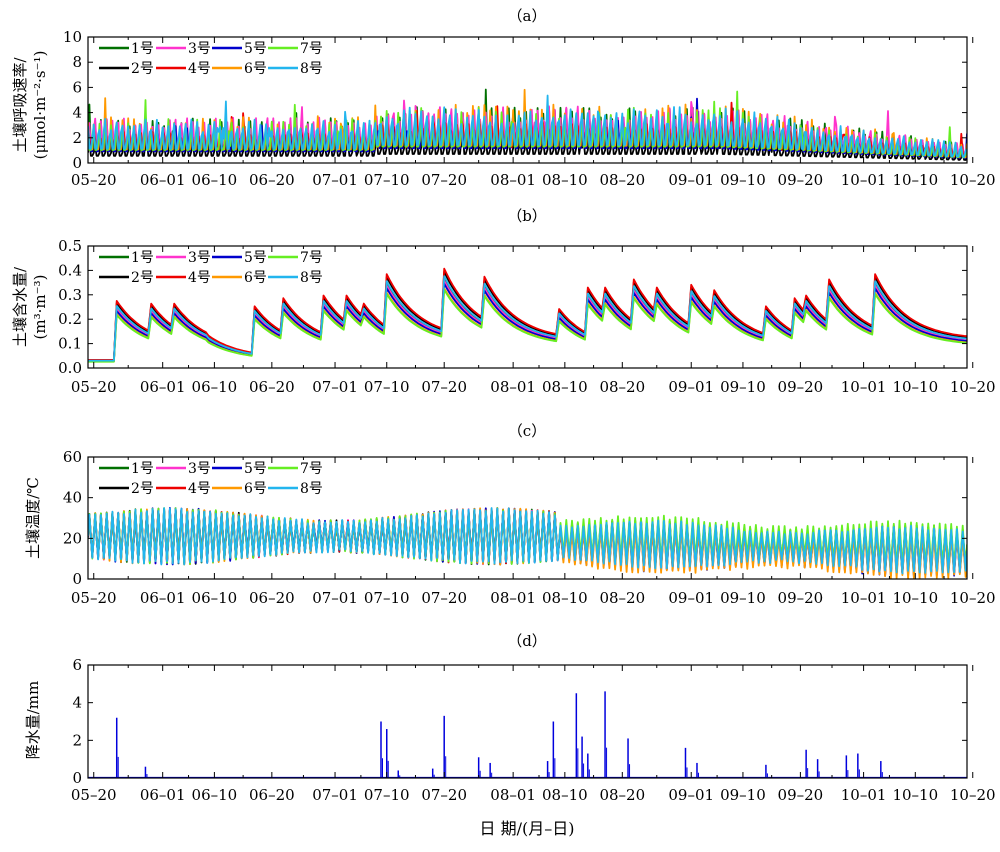 This screenshot has height=852, width=1000. Describe the element at coordinates (211, 479) in the screenshot. I see `legend-c: 1号 3号 5号 7号 2号 4号 6号 8号` at that location.